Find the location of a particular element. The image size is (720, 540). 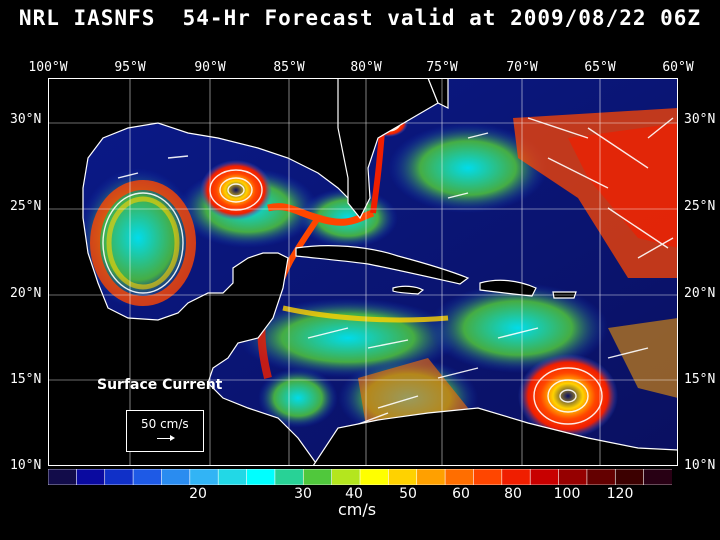

south-america-land is located at coordinates (495, 436).